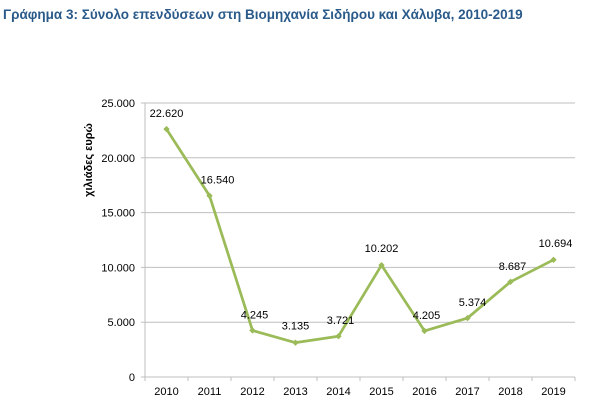 This screenshot has width=600, height=418. I want to click on y-axis-title: χιλιάδες ευρώ, so click(89, 160).